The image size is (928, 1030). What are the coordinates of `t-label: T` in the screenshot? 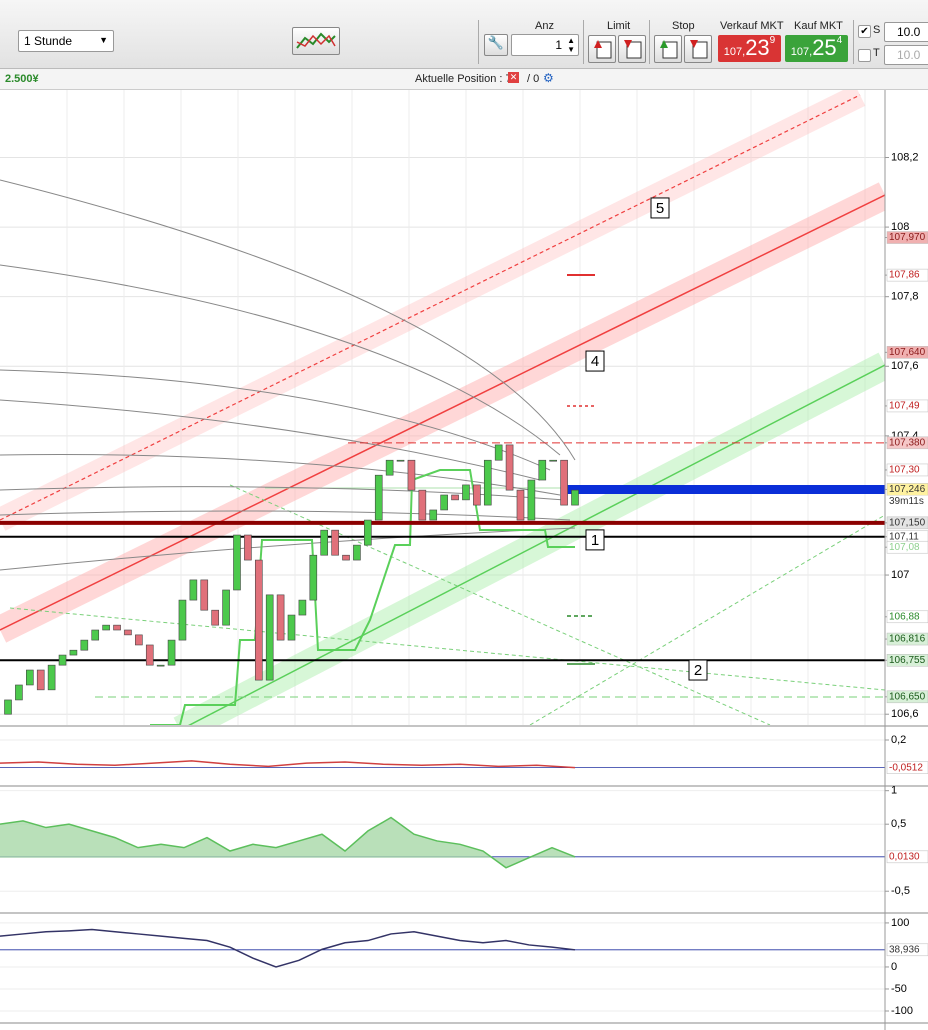 It's located at (876, 53).